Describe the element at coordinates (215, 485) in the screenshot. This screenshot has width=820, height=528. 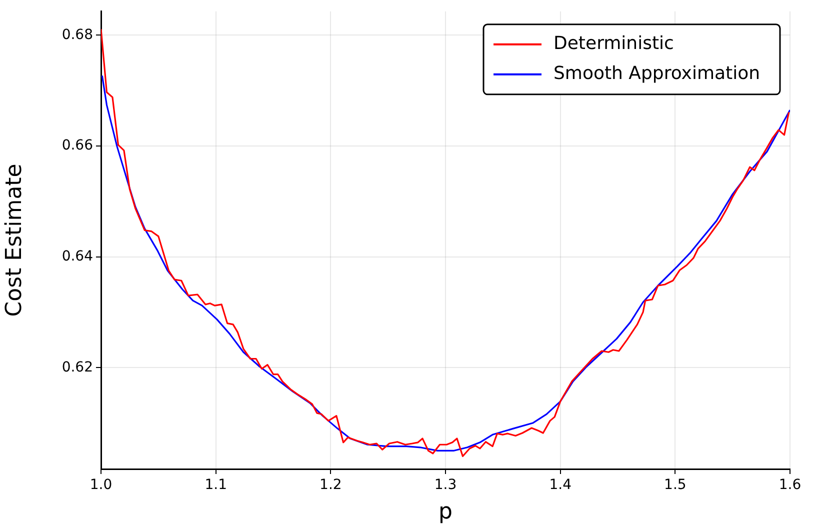
I see `x-tick-label: 1.1` at that location.